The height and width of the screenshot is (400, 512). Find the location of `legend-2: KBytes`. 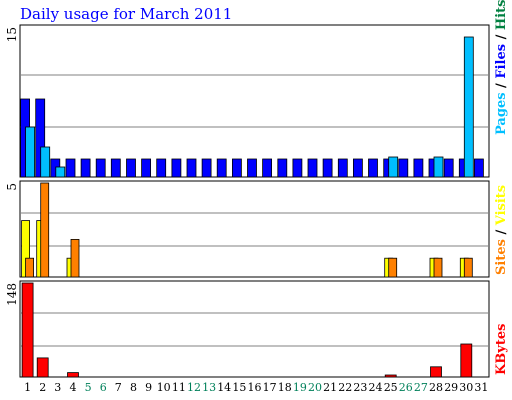

legend-2: KBytes is located at coordinates (501, 349).